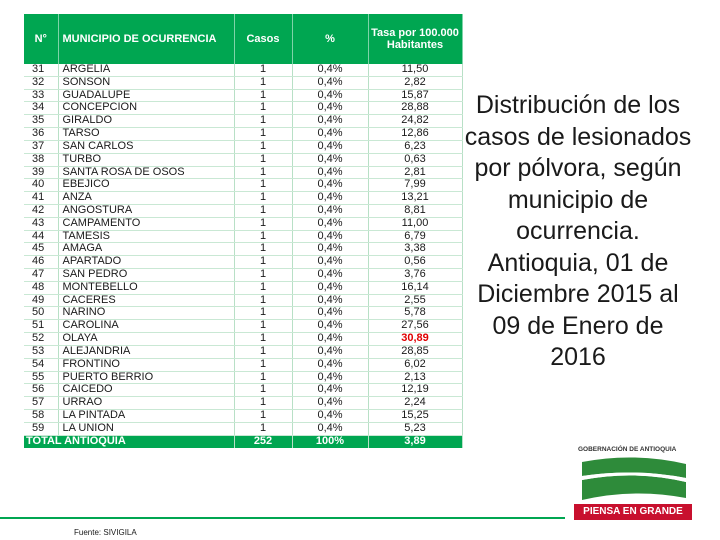  What do you see at coordinates (415, 275) in the screenshot?
I see `row-tasa: 3,76` at bounding box center [415, 275].